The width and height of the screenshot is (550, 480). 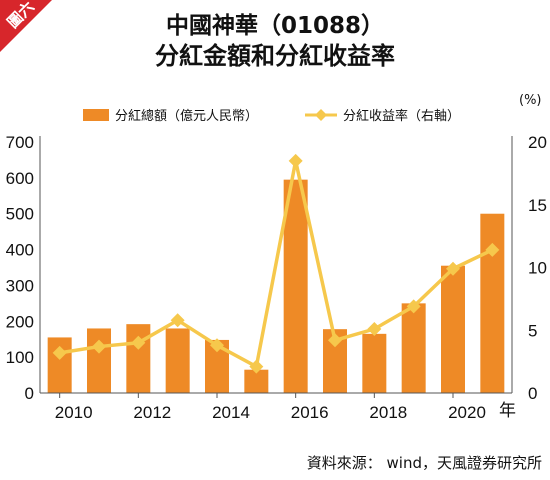 I want to click on left-tick-label: 400, so click(x=20, y=250).